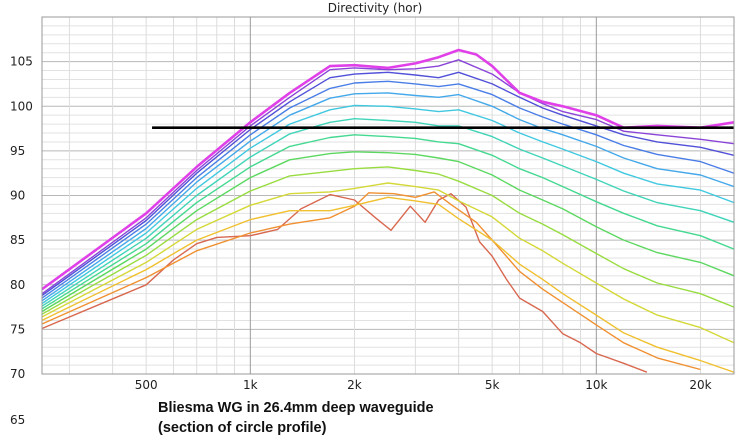 This screenshot has width=750, height=443. What do you see at coordinates (492, 385) in the screenshot?
I see `x-tick-label: 5k` at bounding box center [492, 385].